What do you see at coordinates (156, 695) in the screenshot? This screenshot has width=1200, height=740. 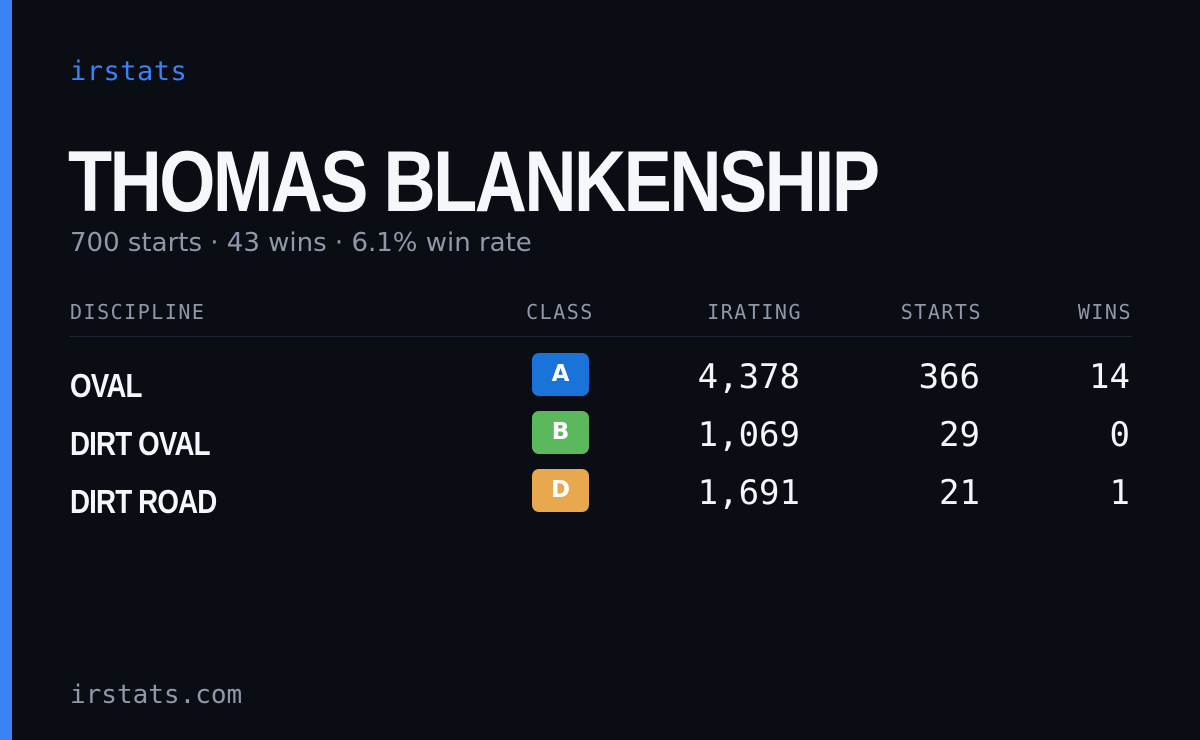 I see `footer-url: irstats.com` at bounding box center [156, 695].